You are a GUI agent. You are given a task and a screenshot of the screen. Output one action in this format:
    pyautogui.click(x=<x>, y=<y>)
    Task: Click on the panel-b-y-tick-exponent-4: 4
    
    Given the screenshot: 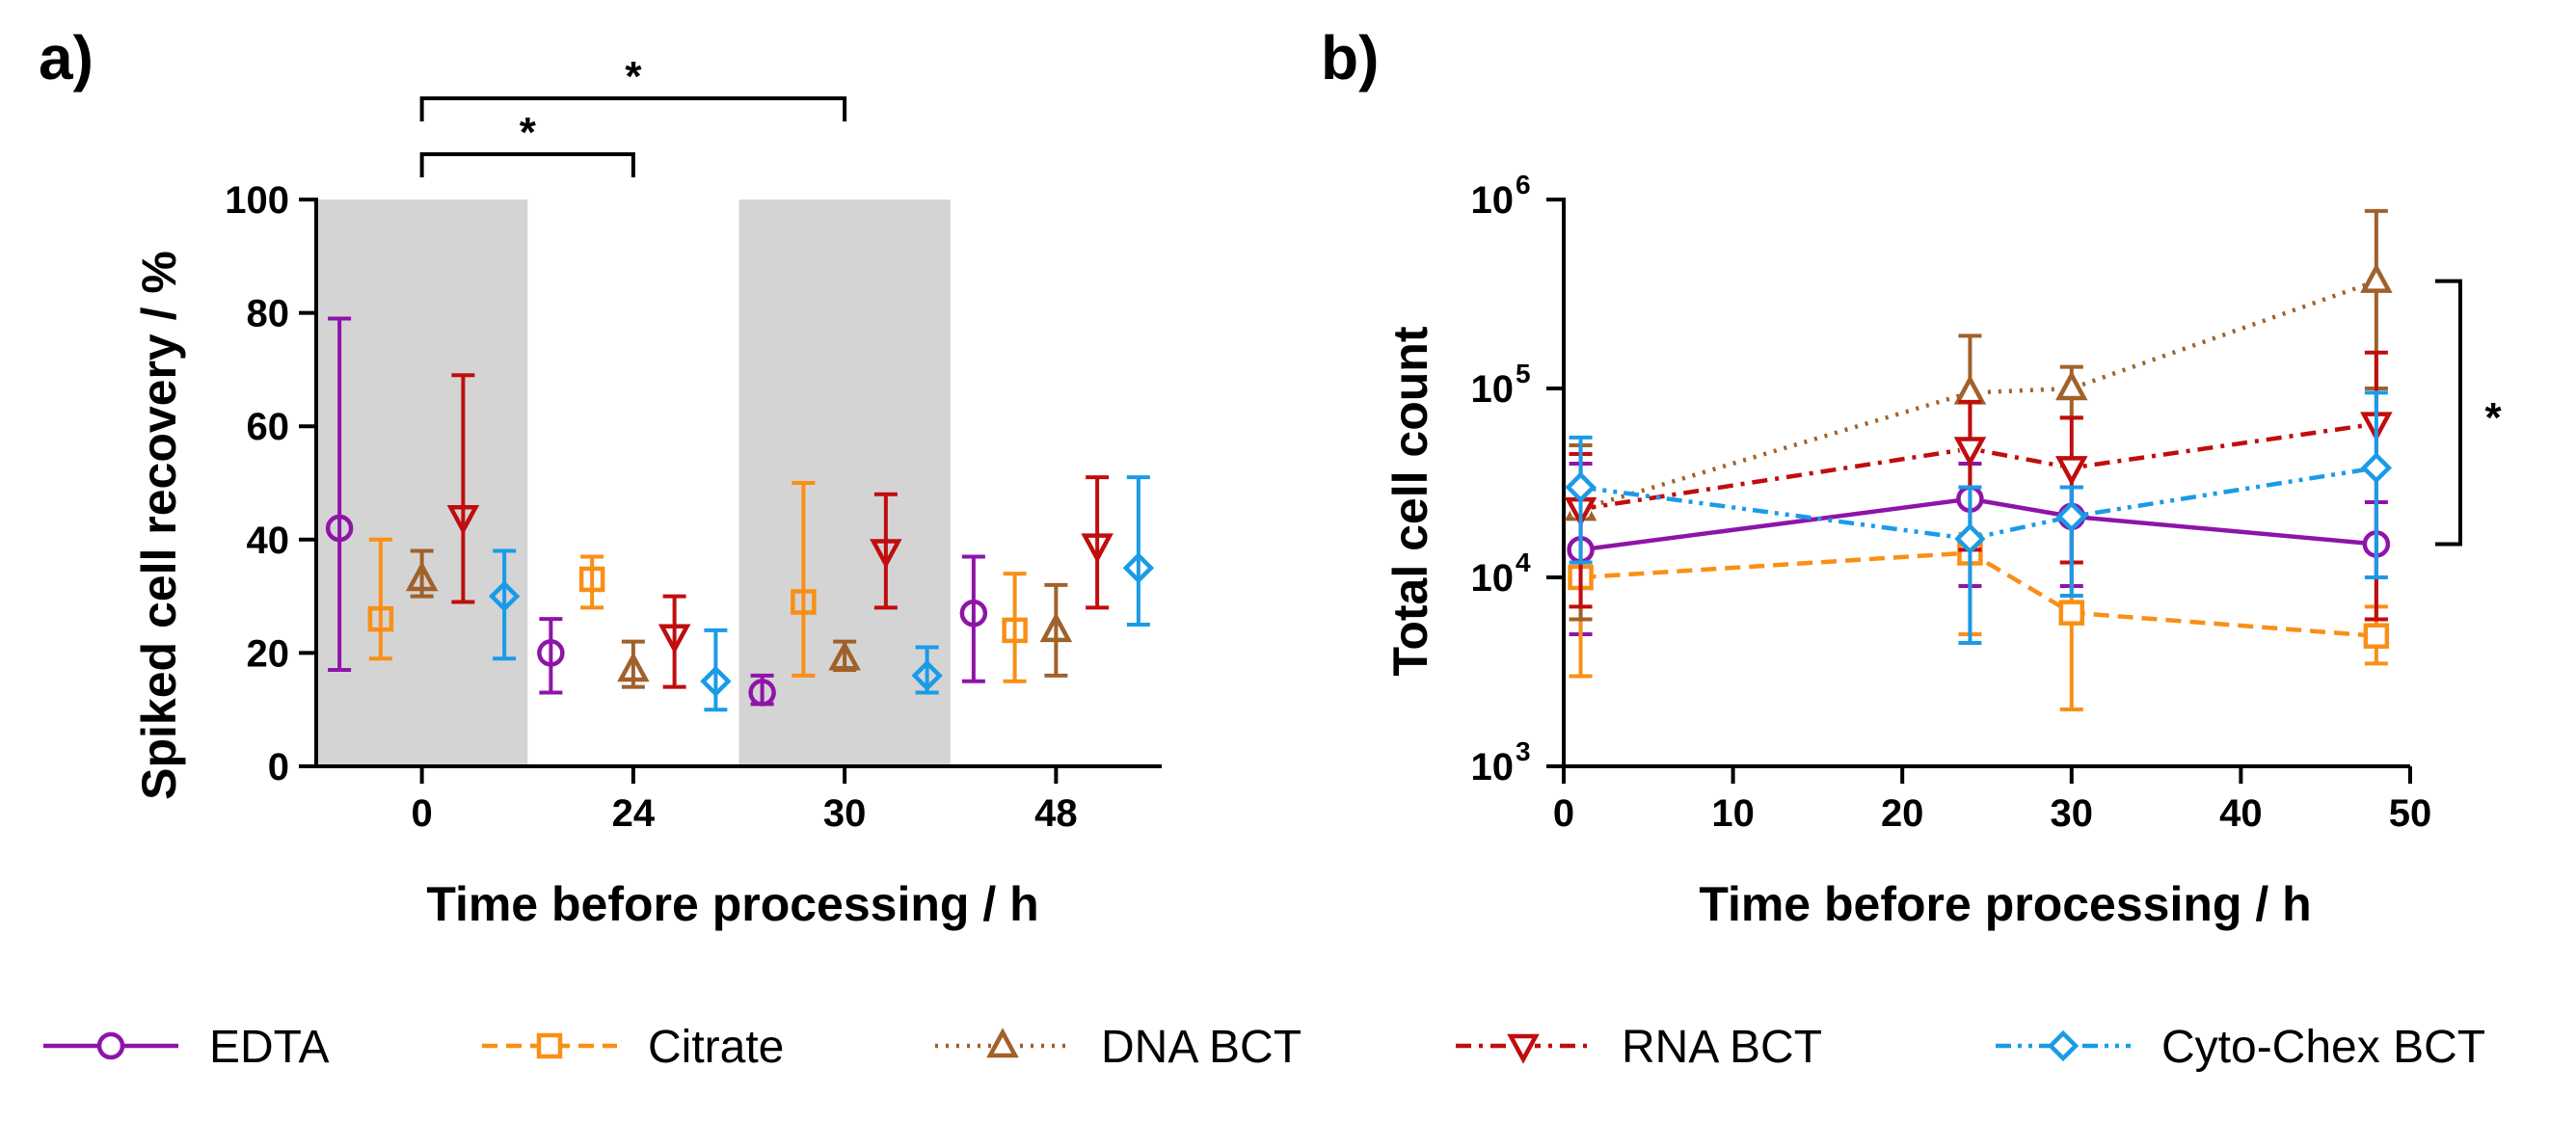 What is the action you would take?
    pyautogui.click(x=1524, y=562)
    